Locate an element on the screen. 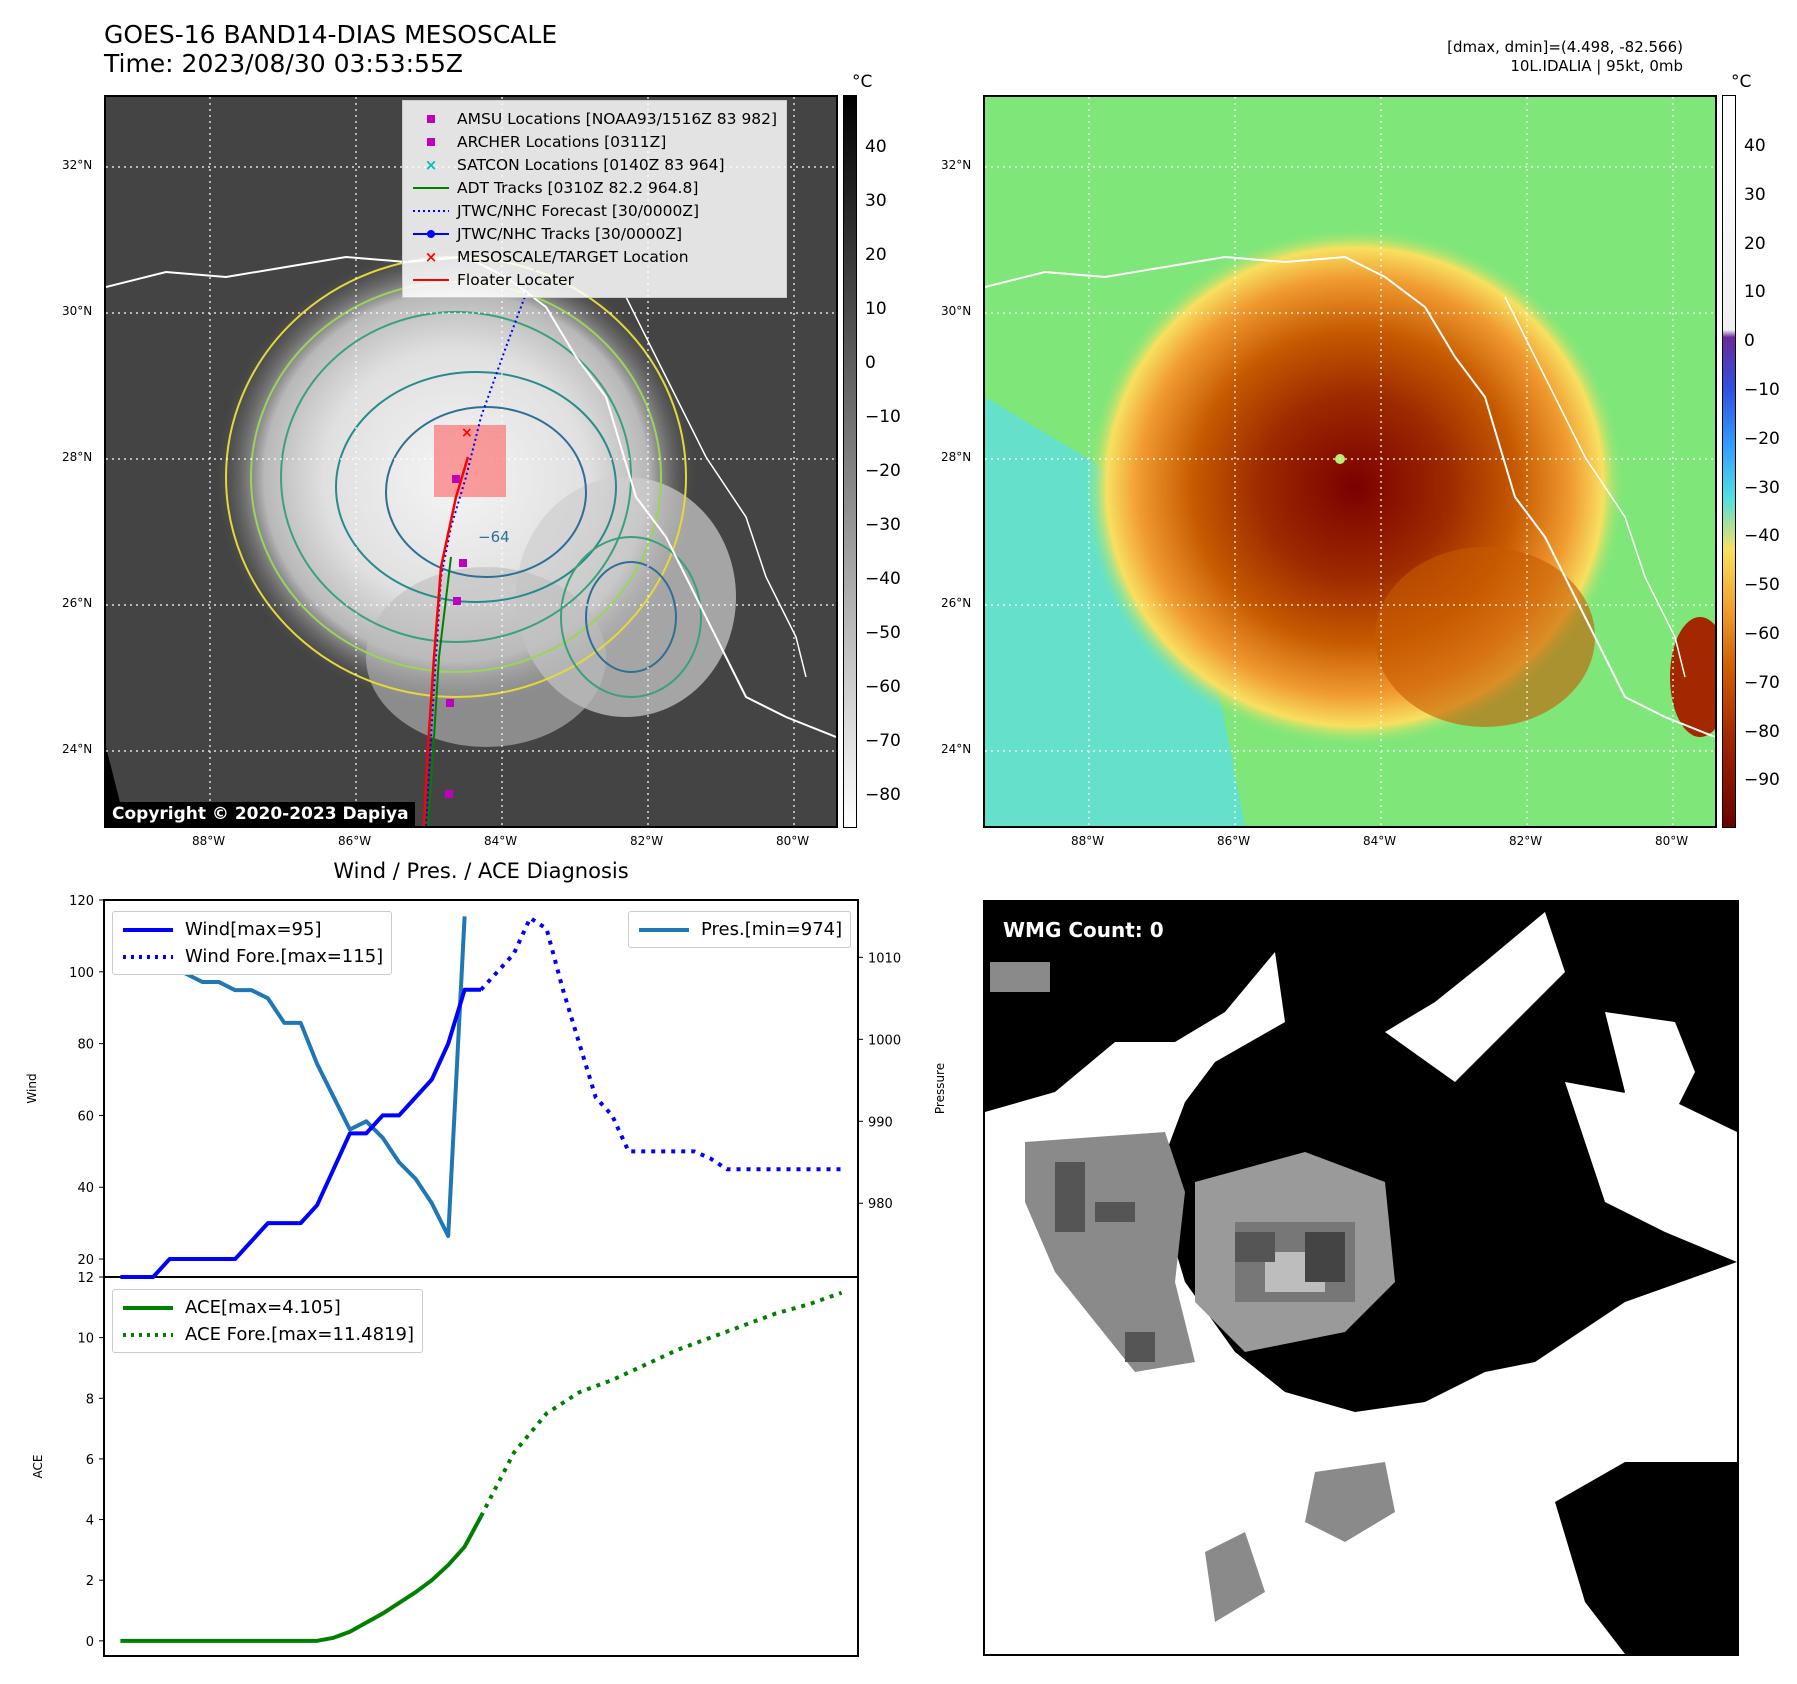  ace-ytick-label: 0 is located at coordinates (90, 1642).